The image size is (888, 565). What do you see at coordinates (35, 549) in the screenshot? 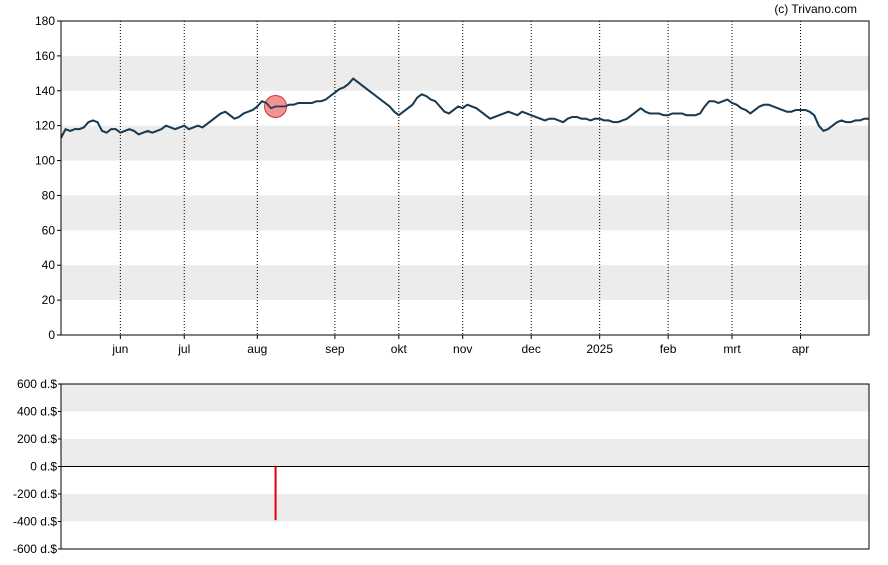
I see `bottom-y-tick-label: -600 d.$` at bounding box center [35, 549].